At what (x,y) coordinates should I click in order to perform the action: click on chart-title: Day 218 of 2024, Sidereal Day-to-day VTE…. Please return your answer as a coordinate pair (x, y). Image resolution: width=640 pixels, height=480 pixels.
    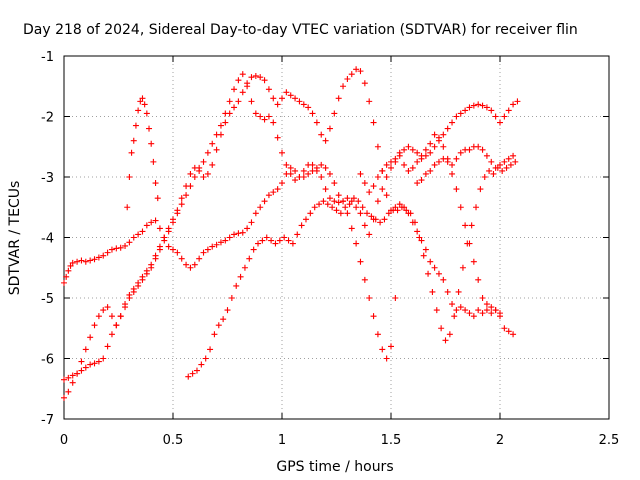
    Looking at the image, I should click on (300, 30).